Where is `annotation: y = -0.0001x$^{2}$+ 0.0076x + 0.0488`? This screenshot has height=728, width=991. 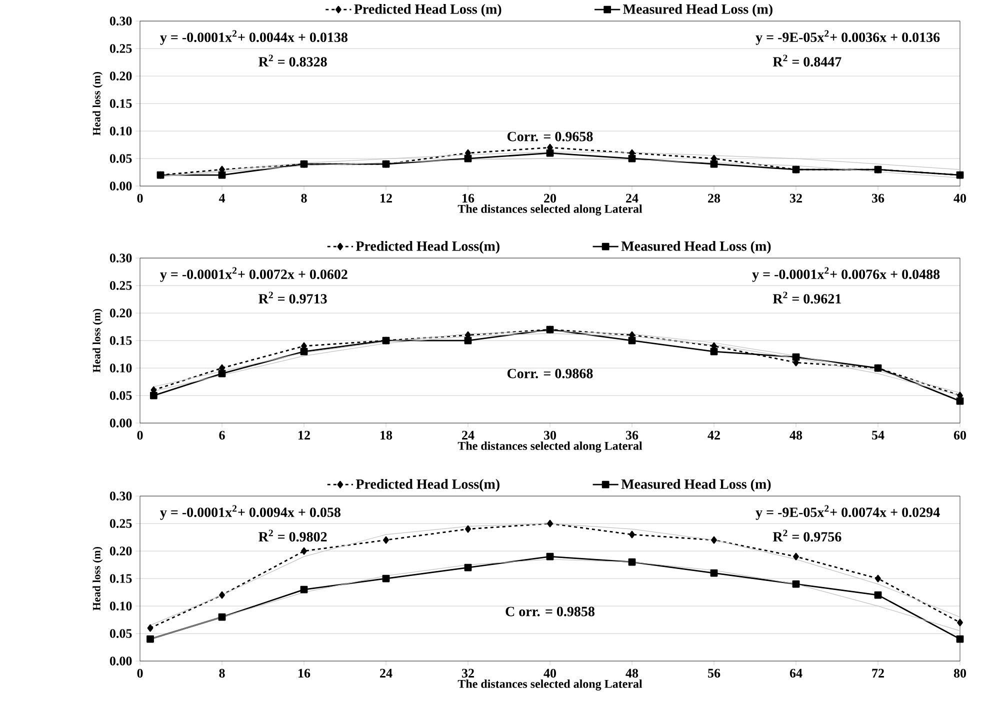
annotation: y = -0.0001x$^{2}$+ 0.0076x + 0.0488 is located at coordinates (846, 274).